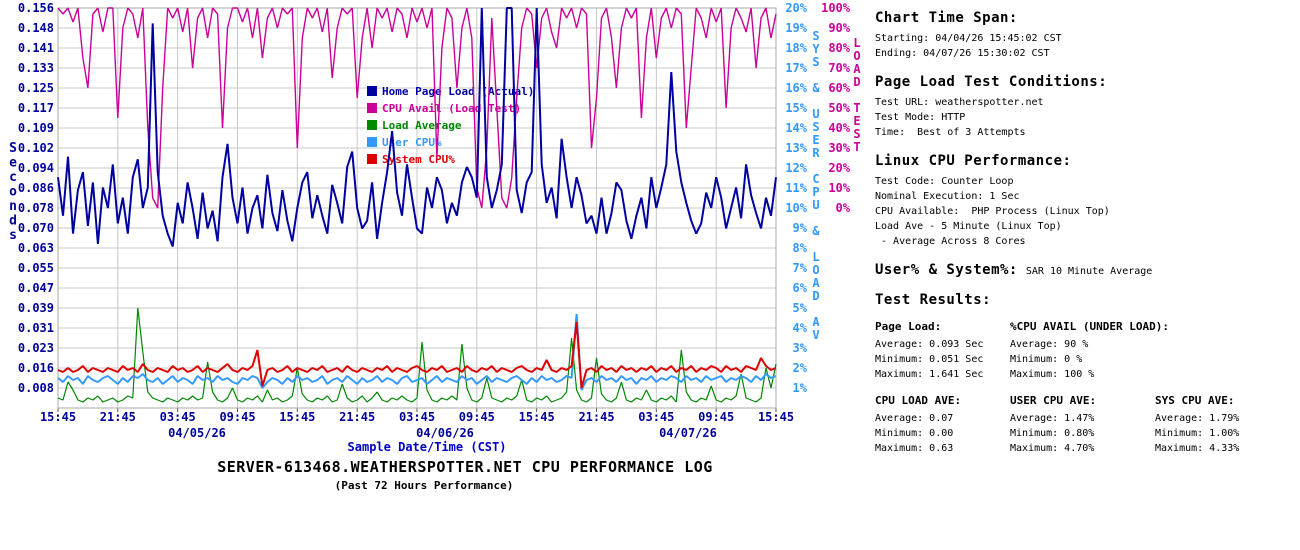 This screenshot has width=1300, height=550. What do you see at coordinates (417, 352) in the screenshot?
I see `series-user-cpu` at bounding box center [417, 352].